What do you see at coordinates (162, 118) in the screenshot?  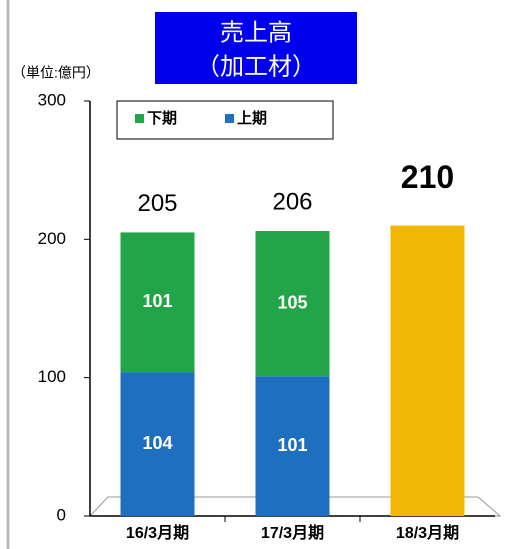 I see `legend-label: 下期` at bounding box center [162, 118].